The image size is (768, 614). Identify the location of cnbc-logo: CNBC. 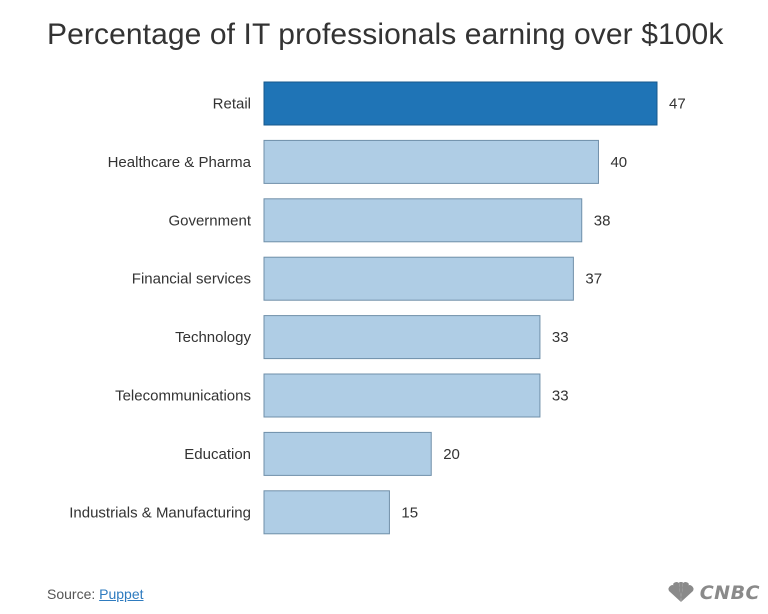
(713, 593).